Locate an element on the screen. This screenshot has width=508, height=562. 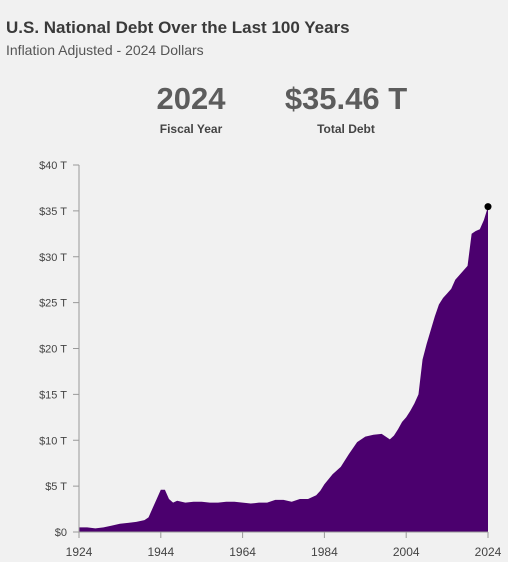
y-tick-label: $35 T is located at coordinates (53, 212).